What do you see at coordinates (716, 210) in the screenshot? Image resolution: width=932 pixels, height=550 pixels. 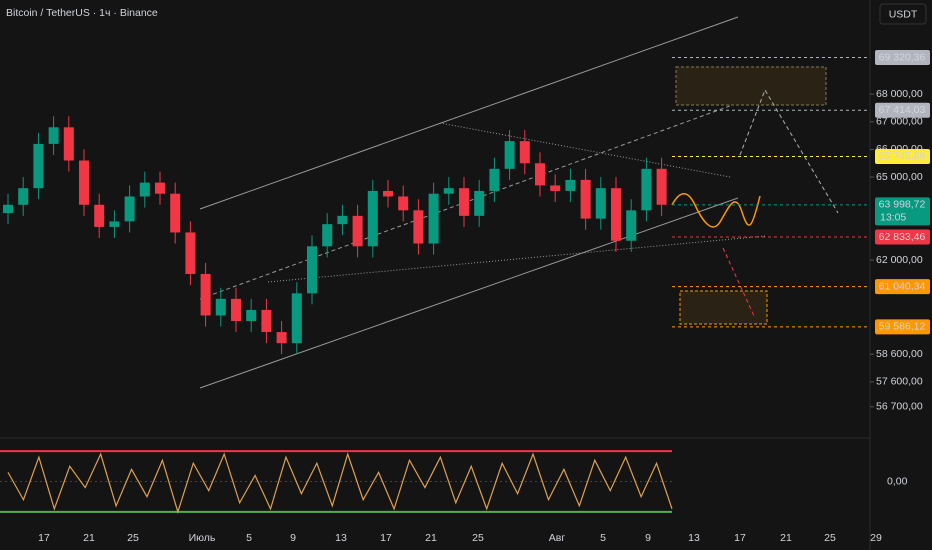 I see `wave-projection` at bounding box center [716, 210].